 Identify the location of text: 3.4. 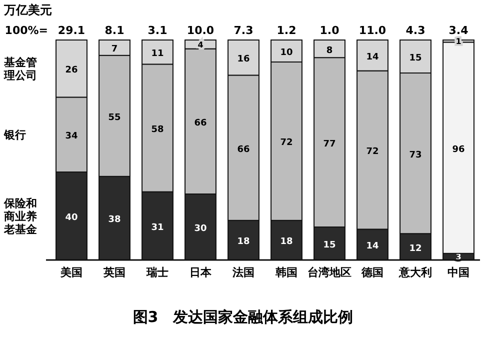
(458, 30).